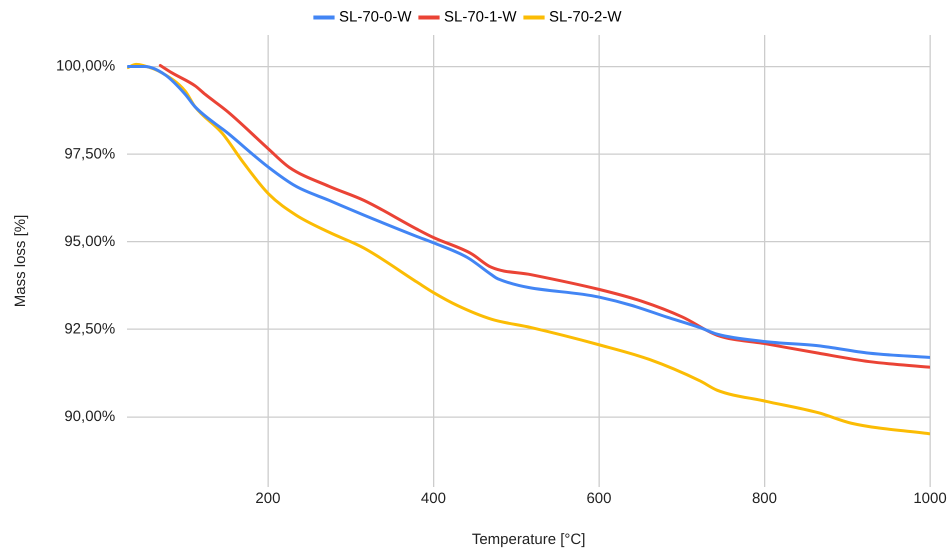 The width and height of the screenshot is (952, 559). I want to click on y-tick-label: 92,50%, so click(90, 329).